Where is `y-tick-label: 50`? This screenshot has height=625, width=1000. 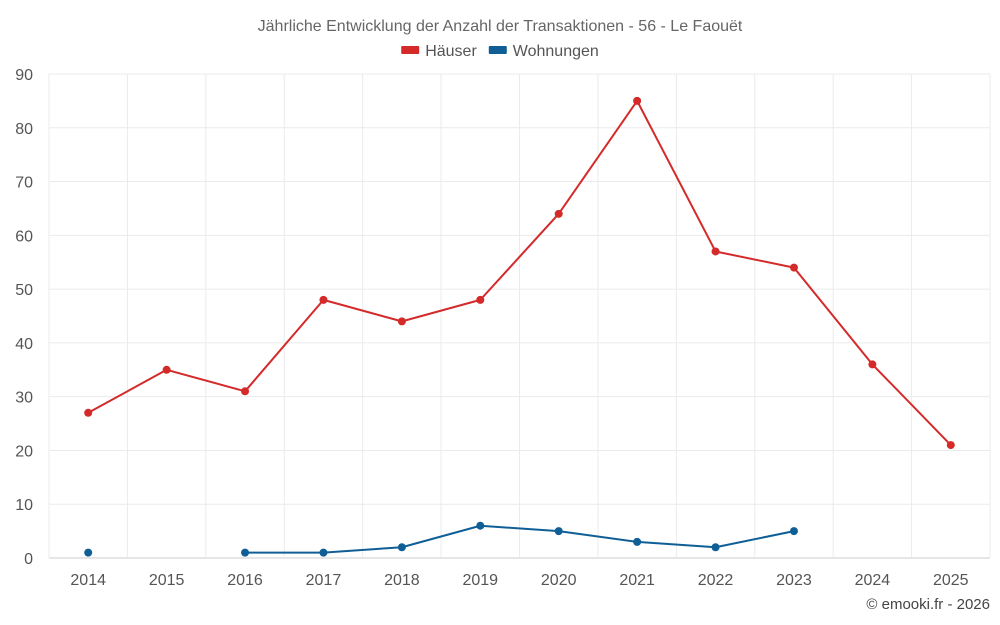
y-tick-label: 50 is located at coordinates (24, 290).